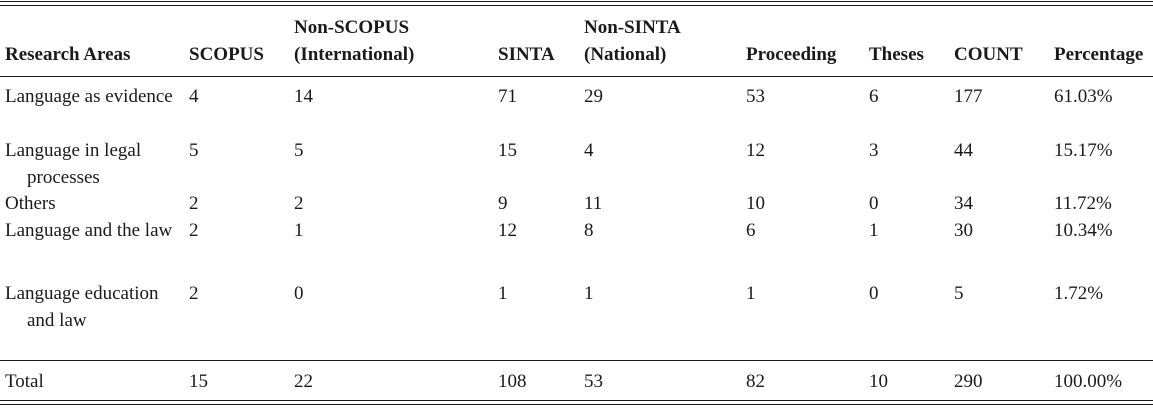 The width and height of the screenshot is (1153, 409). What do you see at coordinates (576, 76) in the screenshot?
I see `header-rule` at bounding box center [576, 76].